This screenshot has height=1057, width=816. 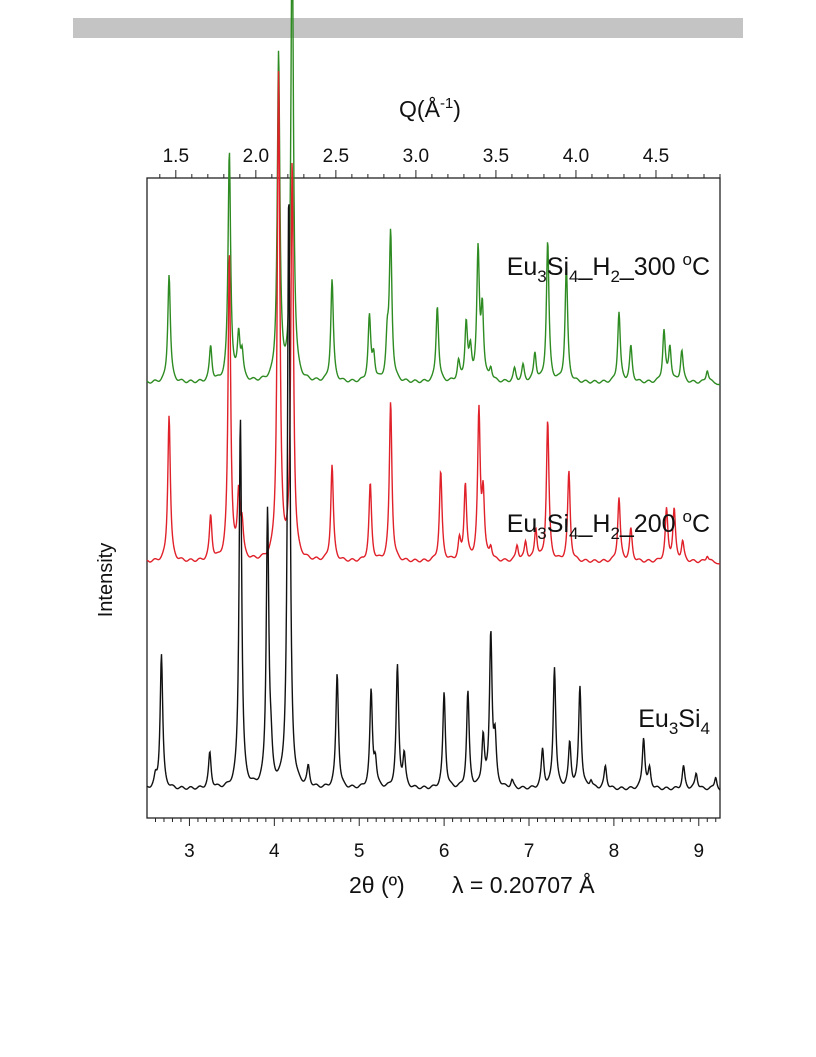 I want to click on x-tick-label: 3, so click(x=189, y=851).